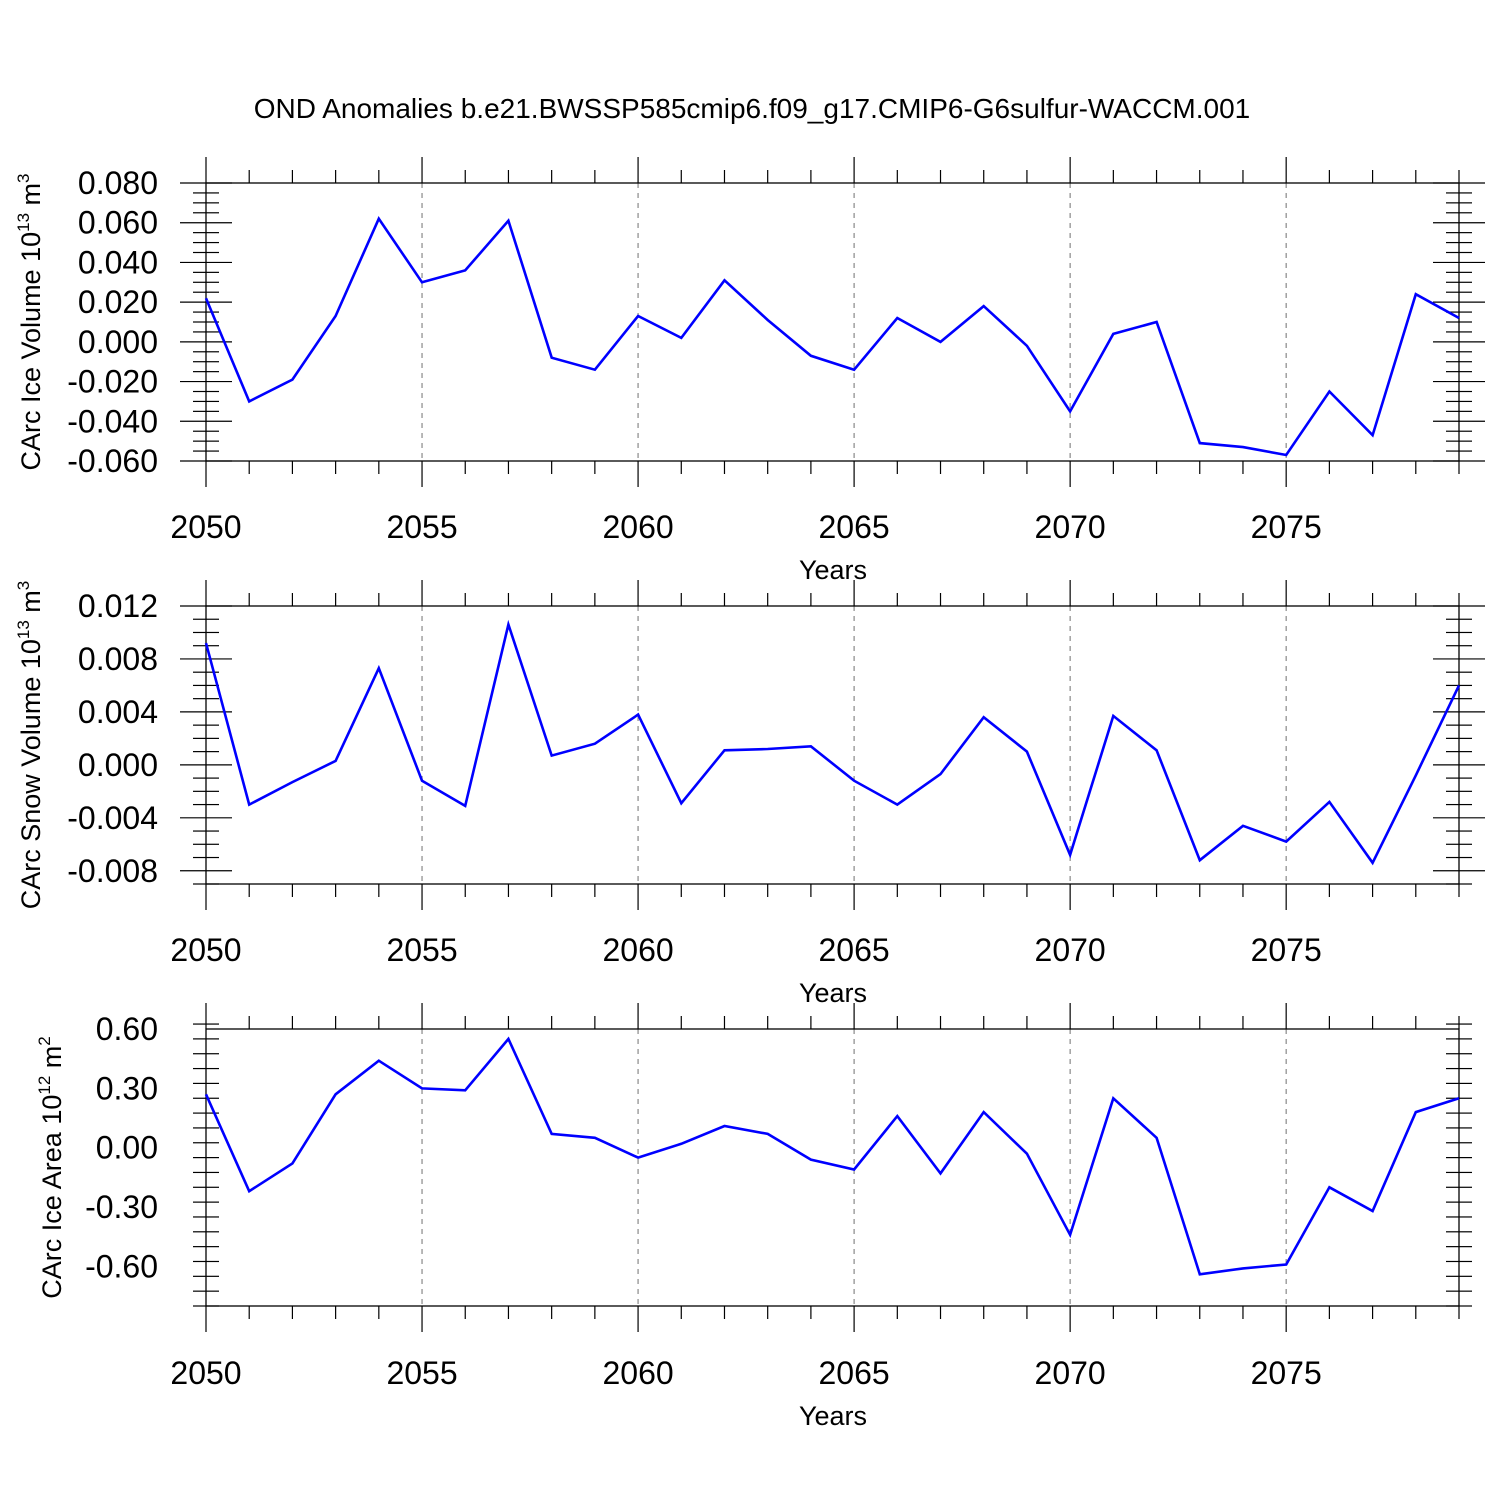  Describe the element at coordinates (1286, 455) in the screenshot. I see `ice-volume-point-2075` at that location.